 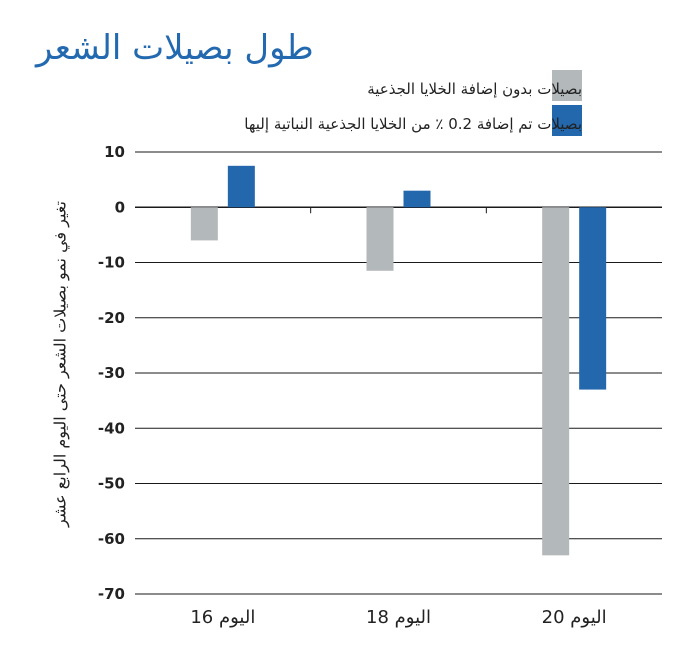 I want to click on chart-title: طول بصيلات الشعر, so click(x=175, y=48).